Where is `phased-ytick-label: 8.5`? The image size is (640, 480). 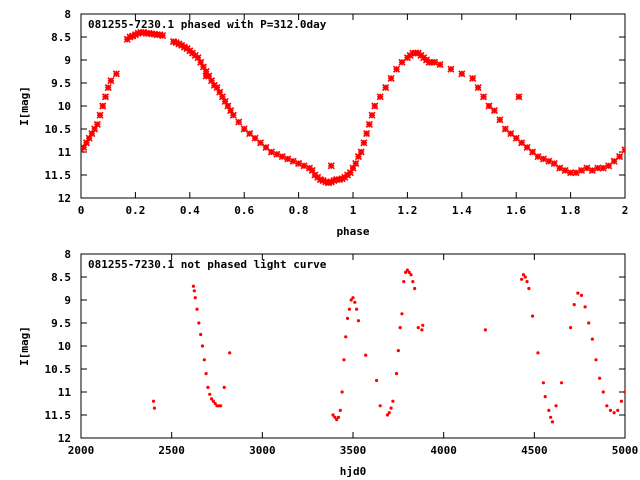
phased-ytick-label: 8.5 is located at coordinates (61, 37).